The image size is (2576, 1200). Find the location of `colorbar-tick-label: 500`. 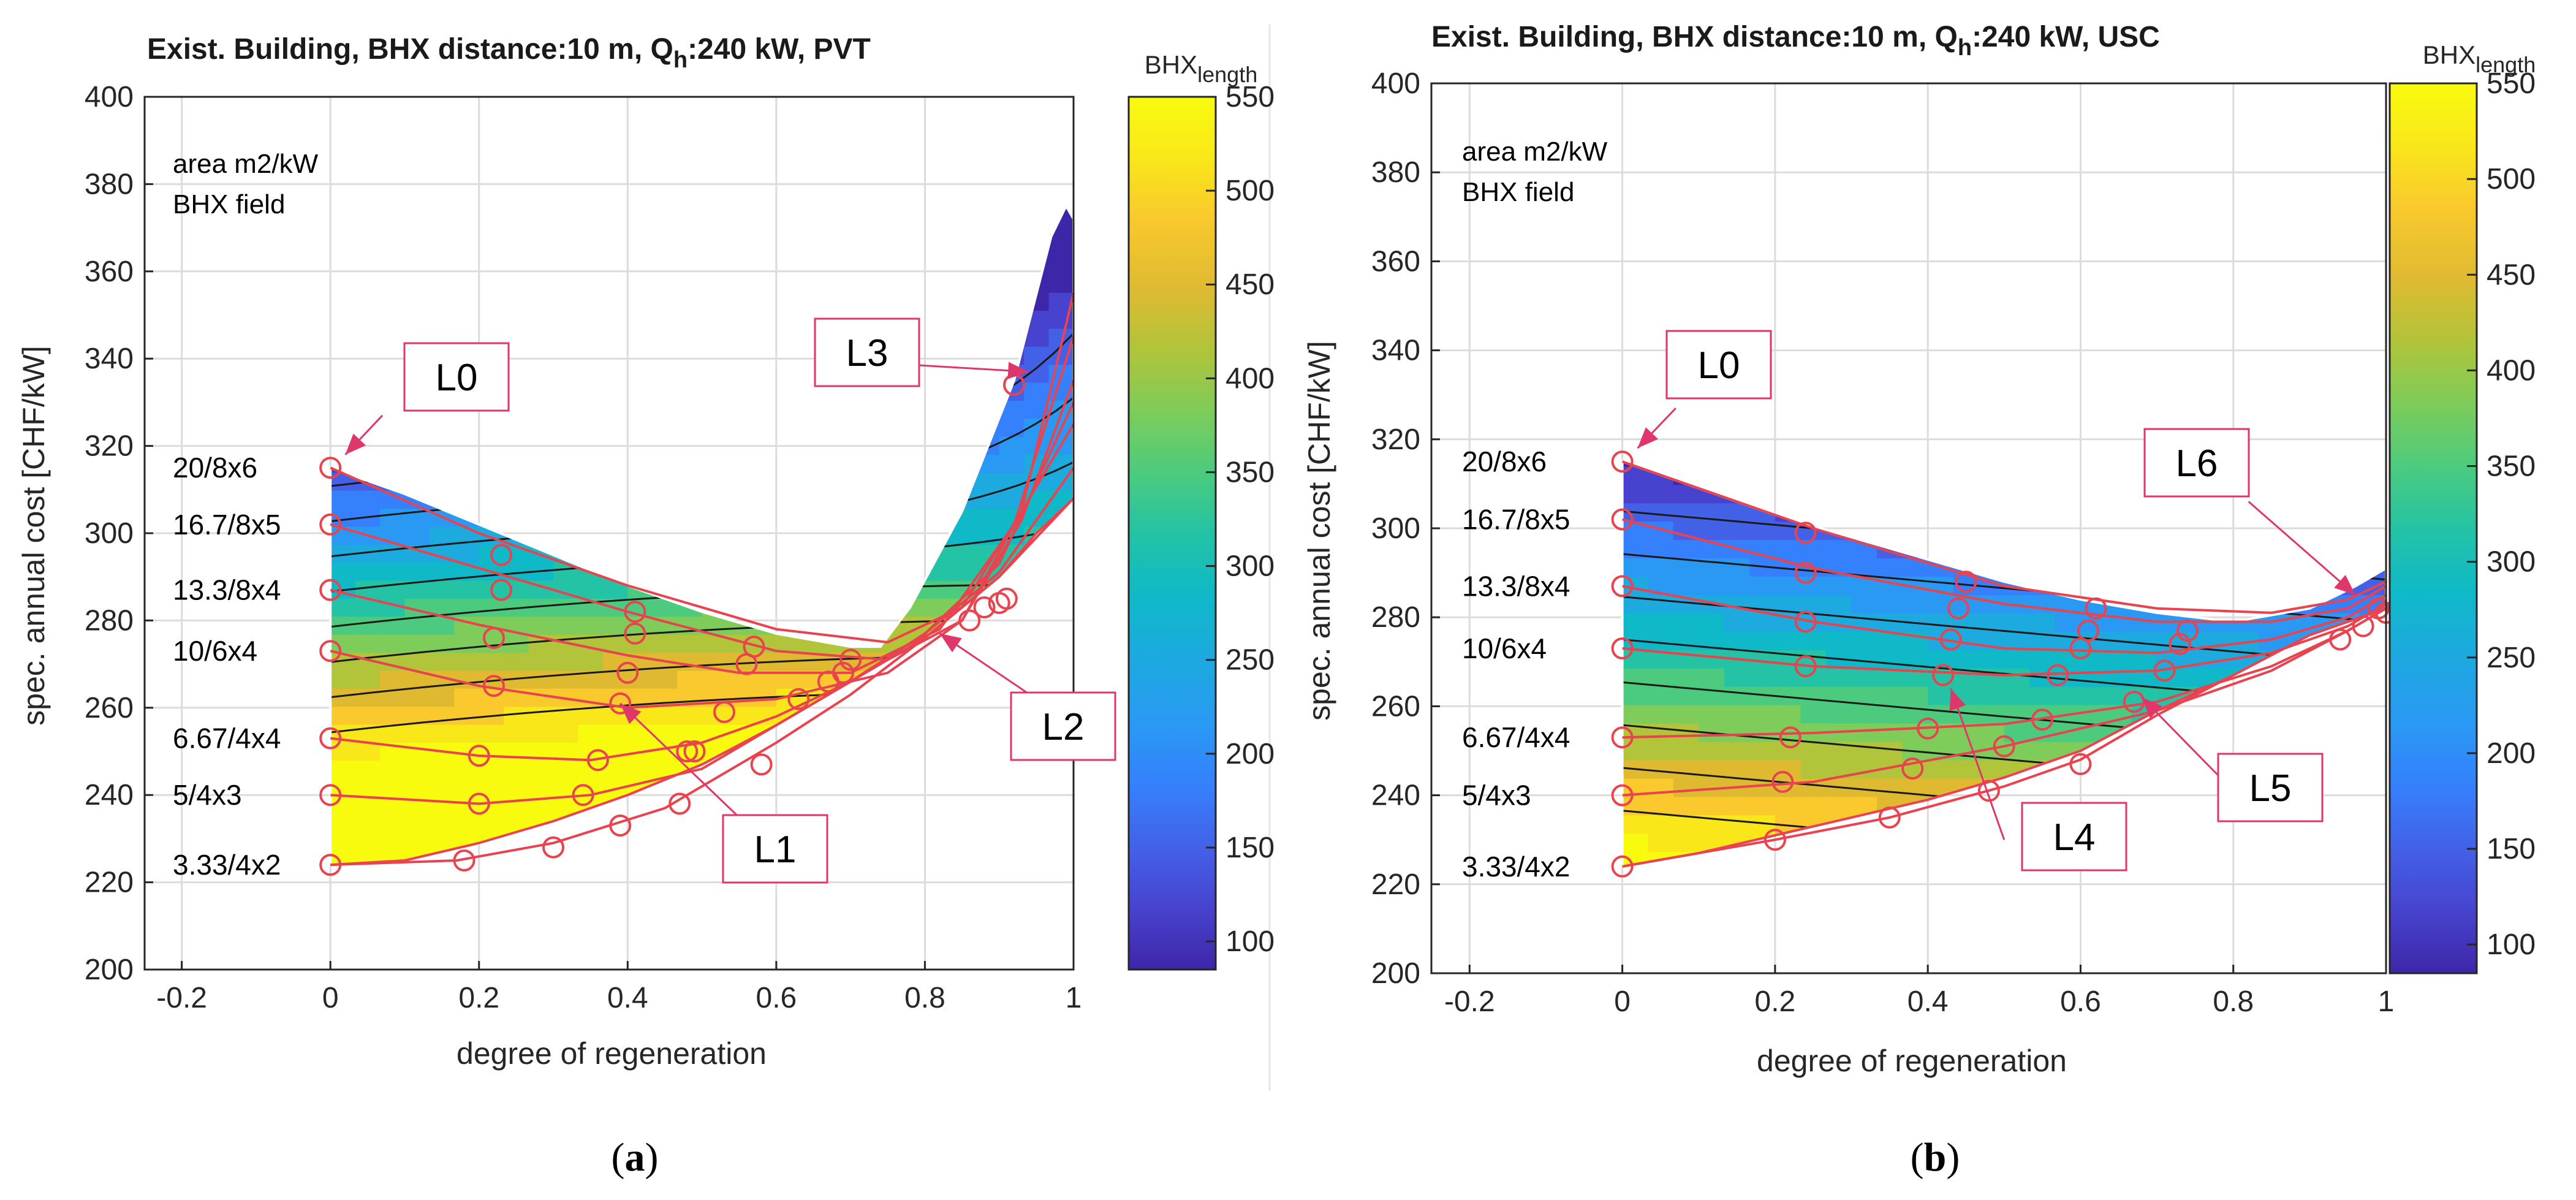

colorbar-tick-label: 500 is located at coordinates (1250, 191).